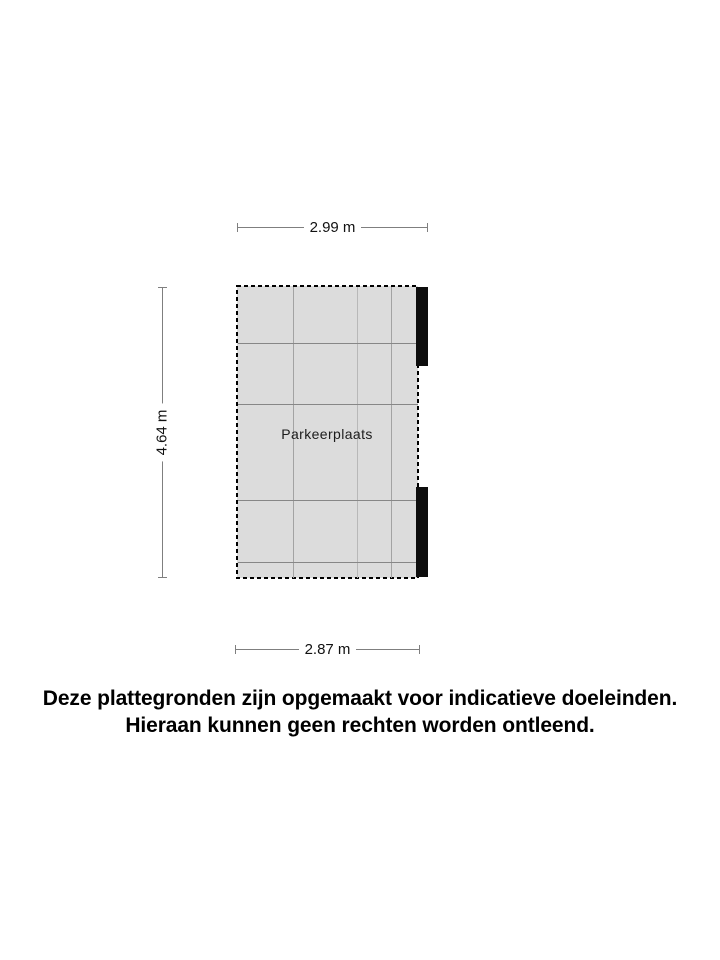 This screenshot has width=720, height=960. I want to click on parking-space-plan, so click(332, 432).